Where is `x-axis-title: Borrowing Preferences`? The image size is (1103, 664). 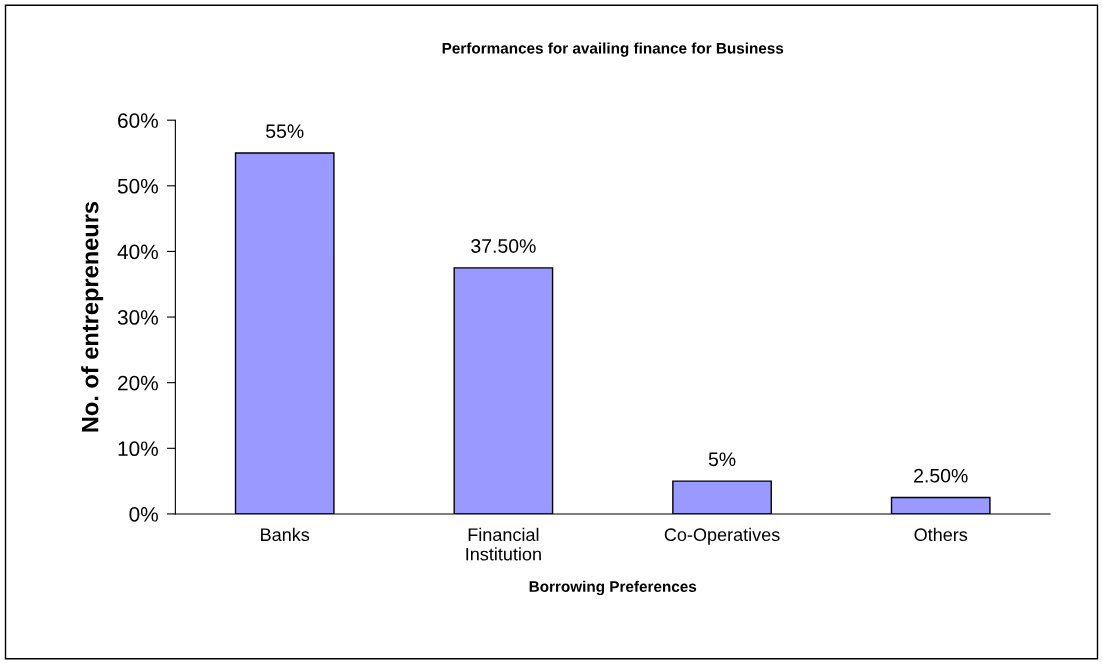 x-axis-title: Borrowing Preferences is located at coordinates (613, 588).